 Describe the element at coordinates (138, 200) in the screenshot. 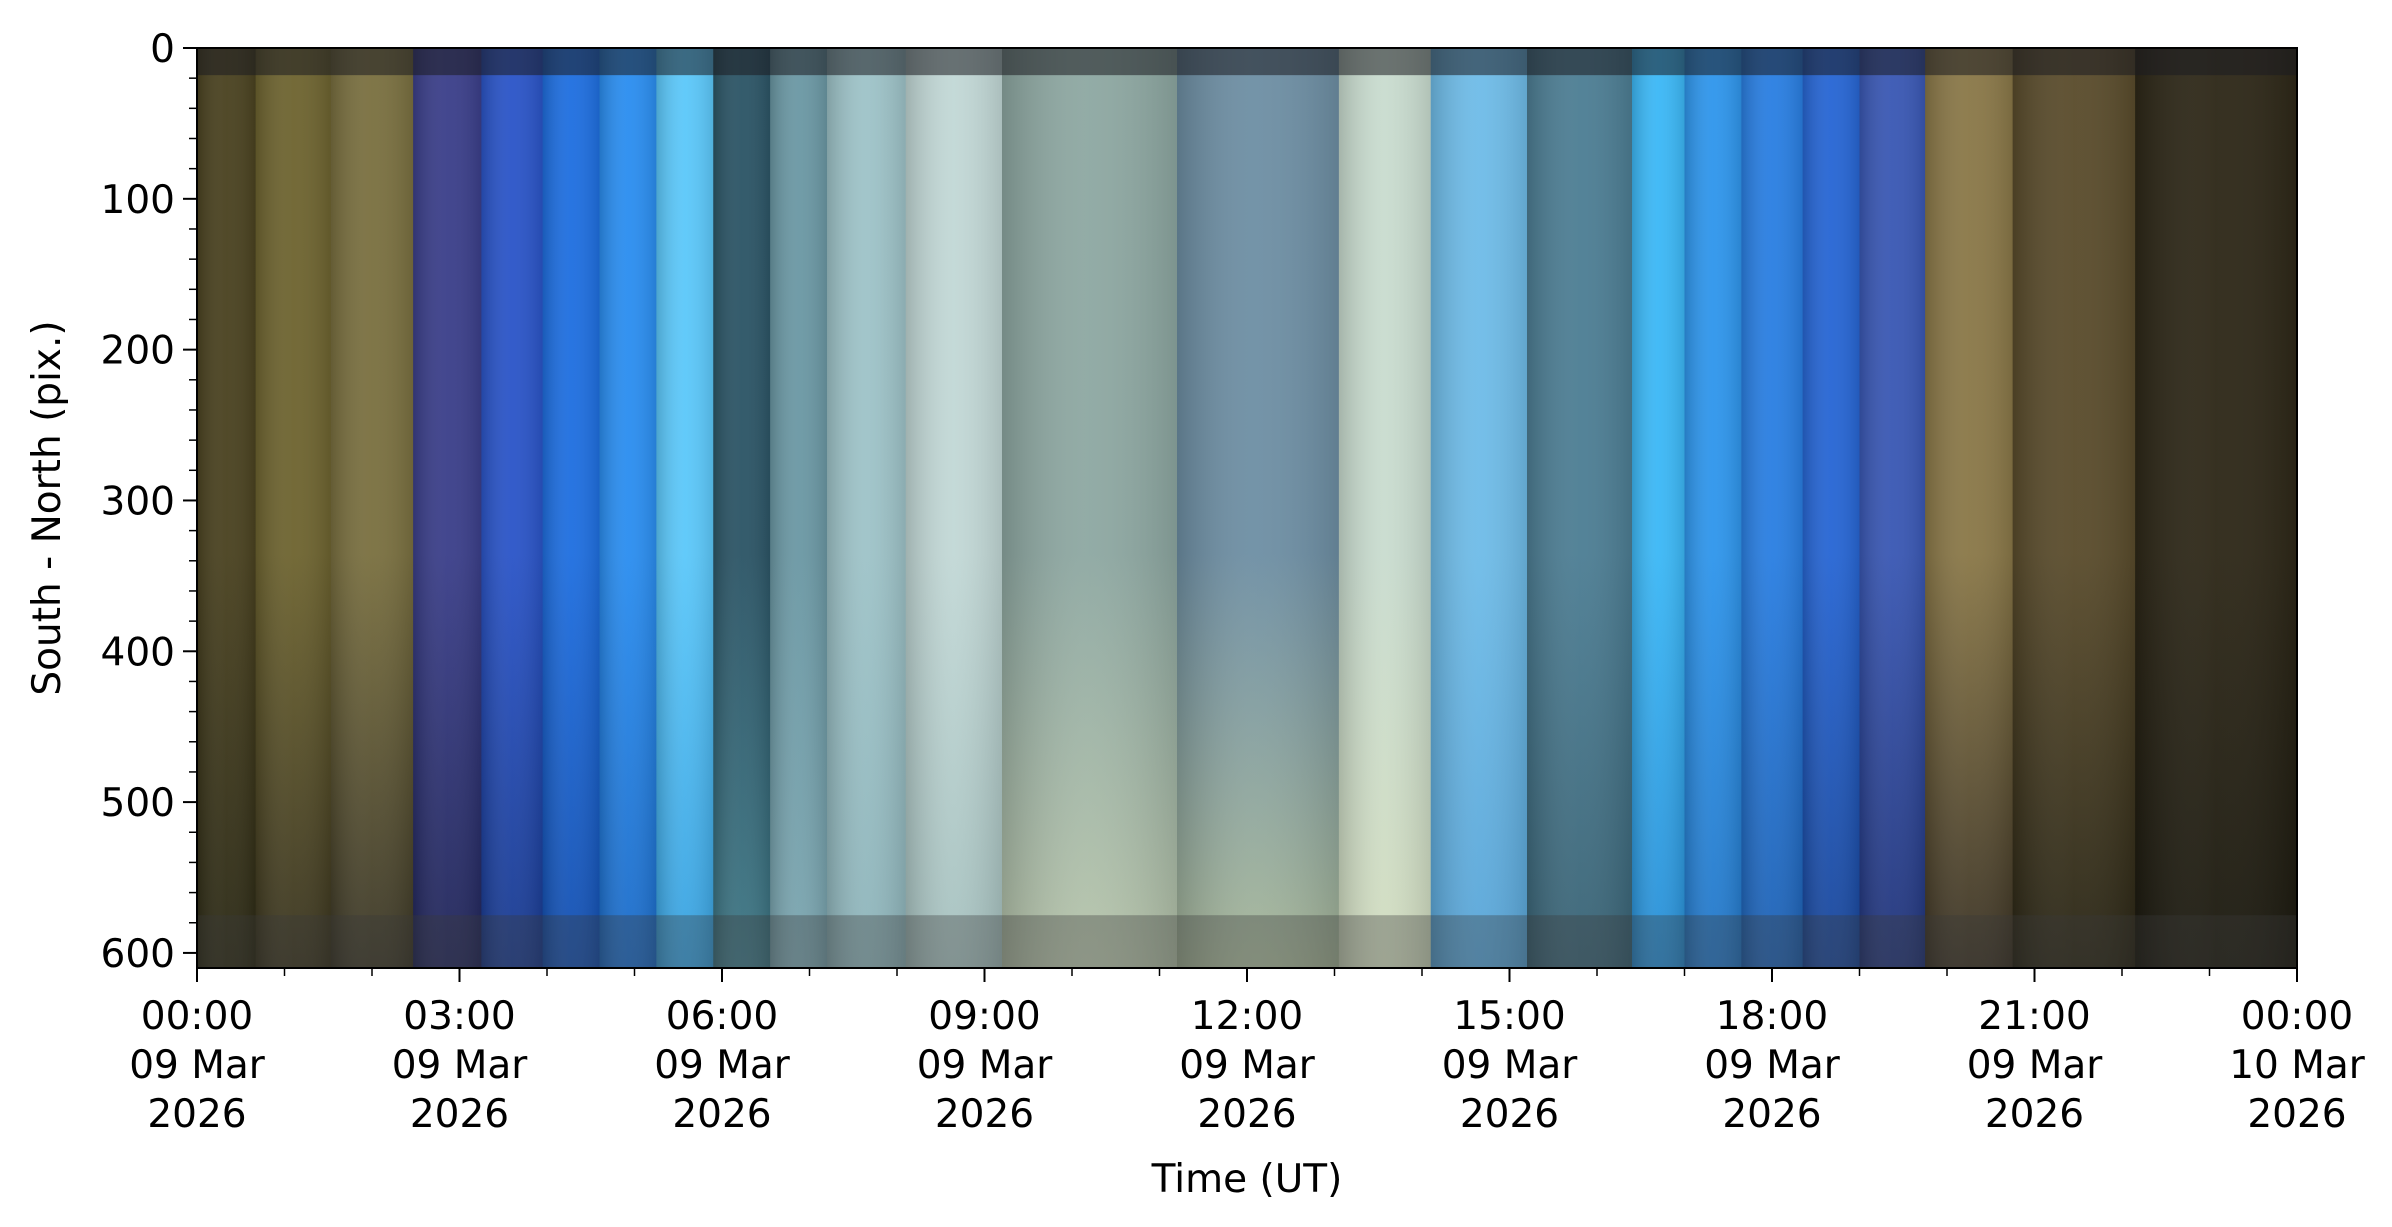

I see `y-tick-label: 100` at that location.